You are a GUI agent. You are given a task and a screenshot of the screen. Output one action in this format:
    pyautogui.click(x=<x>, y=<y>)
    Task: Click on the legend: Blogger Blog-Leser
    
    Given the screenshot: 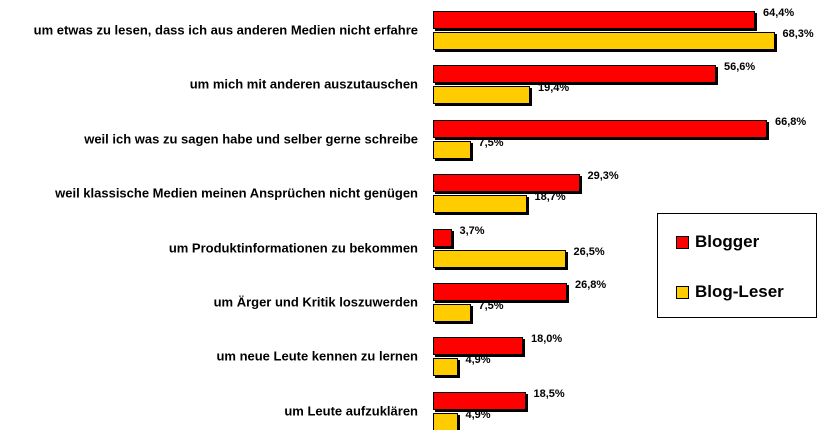 What is the action you would take?
    pyautogui.click(x=737, y=265)
    